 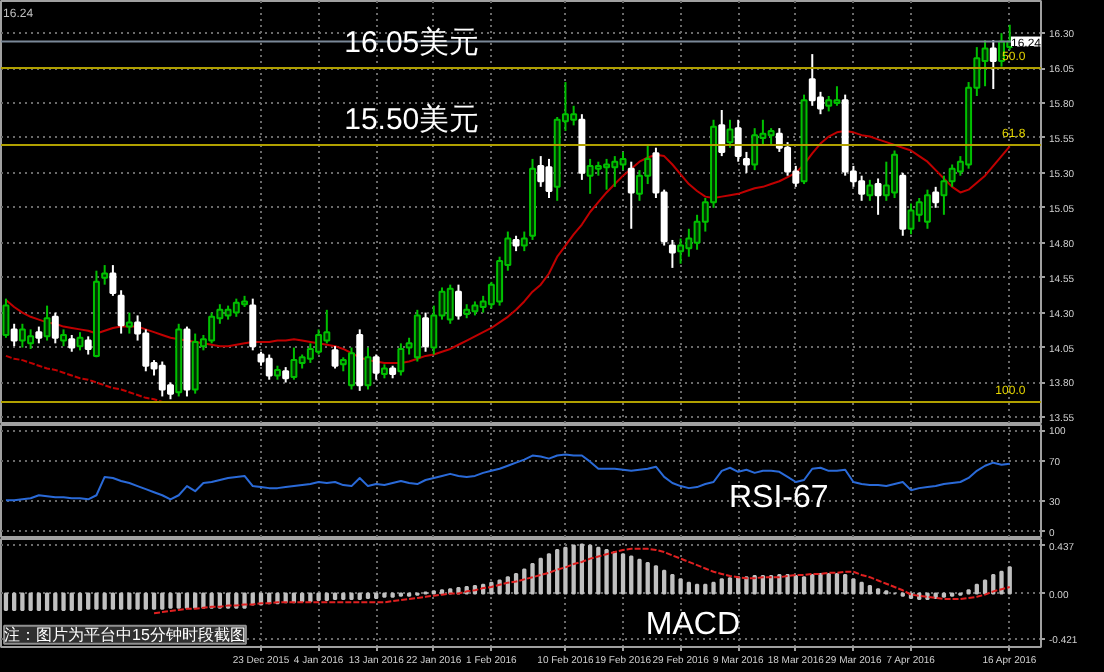 What do you see at coordinates (779, 497) in the screenshot?
I see `annotation: RSI-67` at bounding box center [779, 497].